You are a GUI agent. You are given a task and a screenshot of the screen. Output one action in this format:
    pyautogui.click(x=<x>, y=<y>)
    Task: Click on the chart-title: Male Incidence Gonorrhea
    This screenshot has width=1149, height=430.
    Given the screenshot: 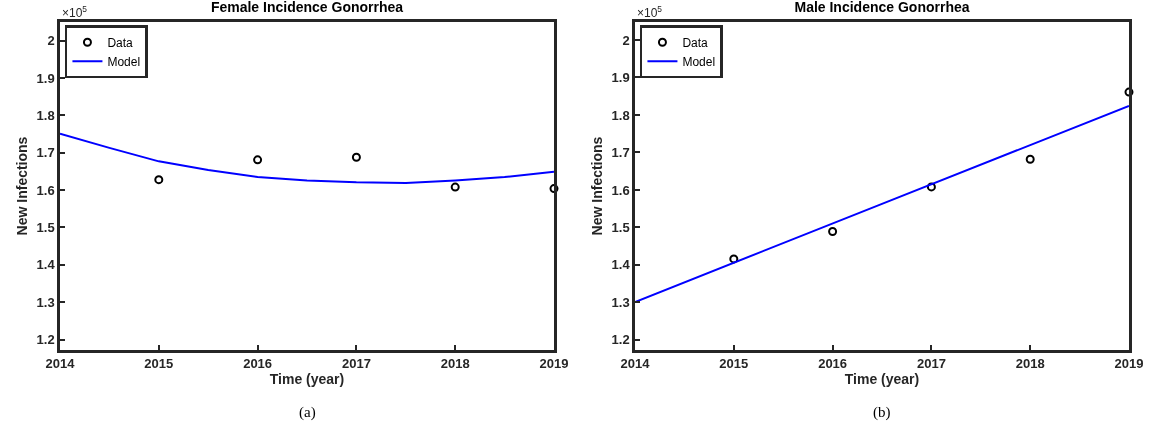 What is the action you would take?
    pyautogui.click(x=882, y=7)
    